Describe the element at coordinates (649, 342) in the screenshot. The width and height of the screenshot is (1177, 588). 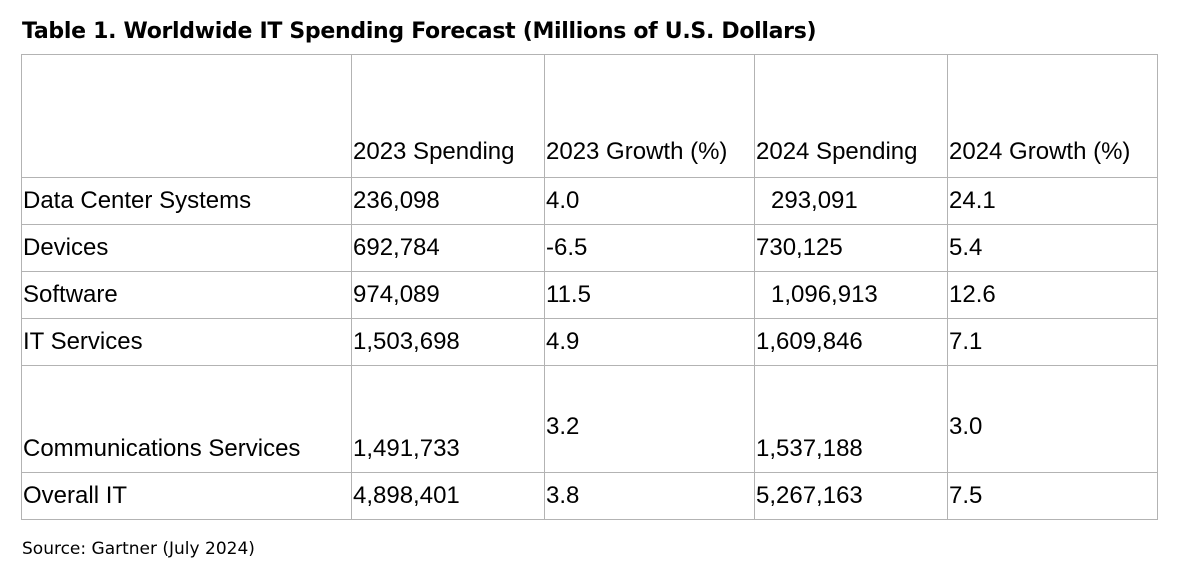
I see `cell-2023-growth: 4.9` at that location.